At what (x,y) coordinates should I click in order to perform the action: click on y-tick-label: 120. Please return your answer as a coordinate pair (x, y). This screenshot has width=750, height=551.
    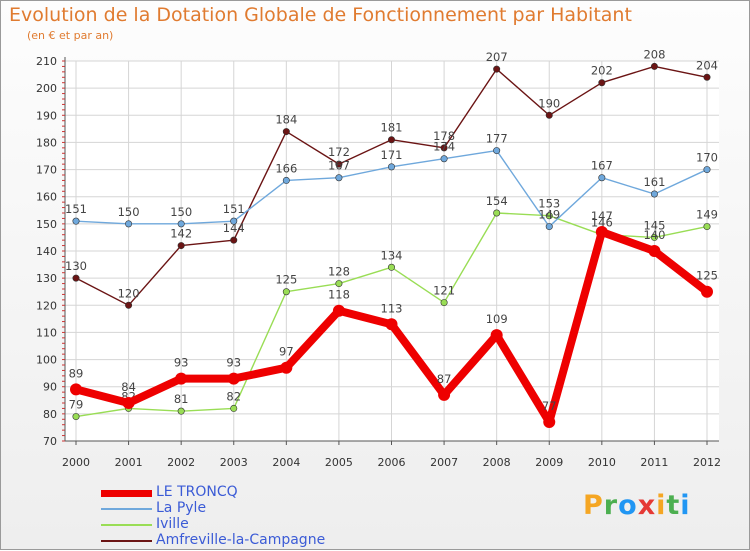
    Looking at the image, I should click on (46, 305).